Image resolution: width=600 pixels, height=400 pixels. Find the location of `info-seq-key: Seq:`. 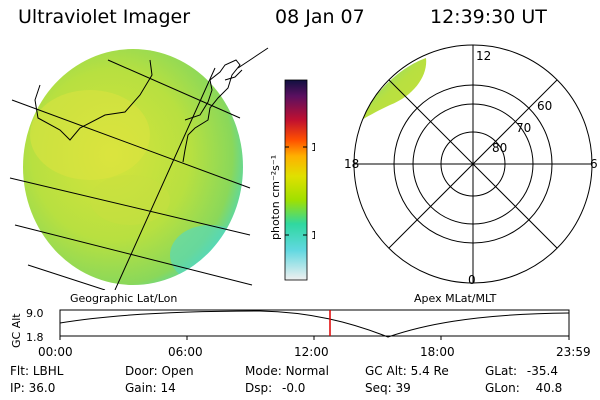

info-seq-key: Seq: is located at coordinates (378, 388).